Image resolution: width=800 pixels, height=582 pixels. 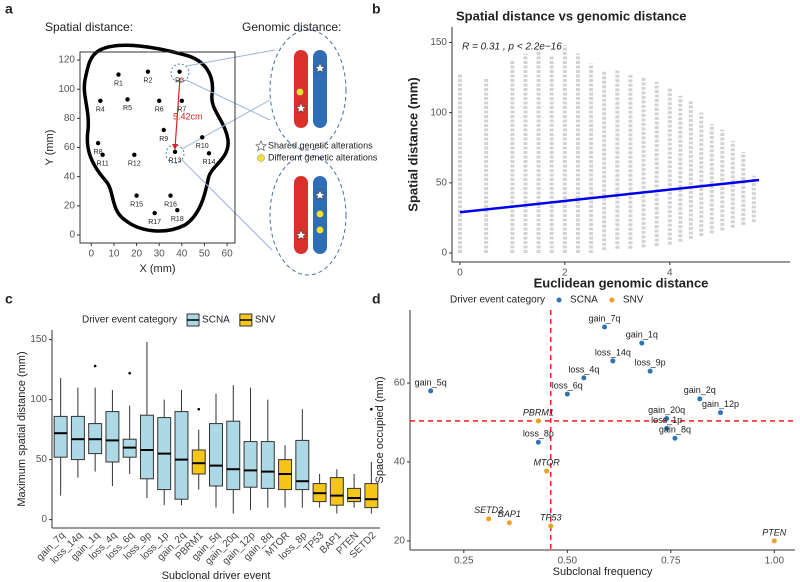 What do you see at coordinates (70, 205) in the screenshot?
I see `y-tick-label: 20` at bounding box center [70, 205].